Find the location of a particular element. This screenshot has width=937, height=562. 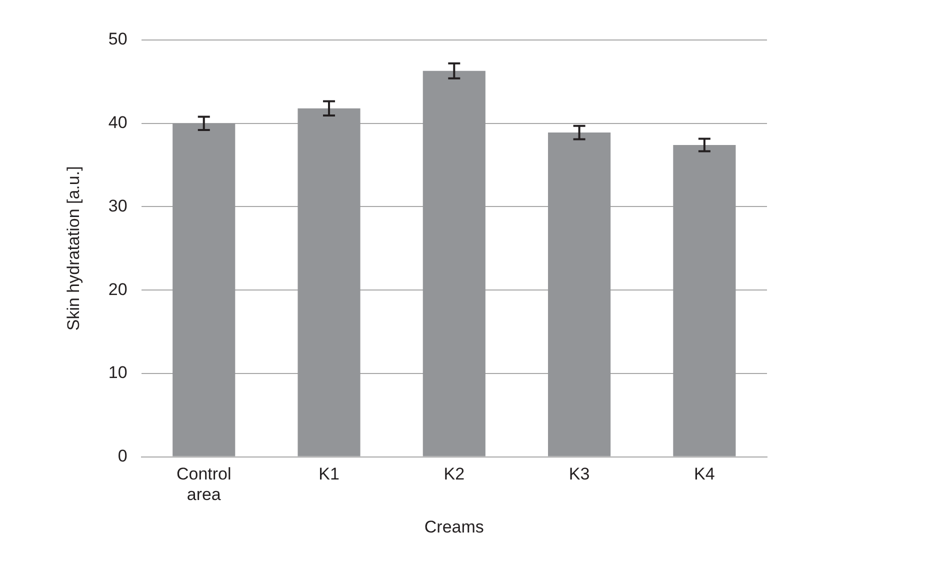

category-label: area is located at coordinates (203, 494).